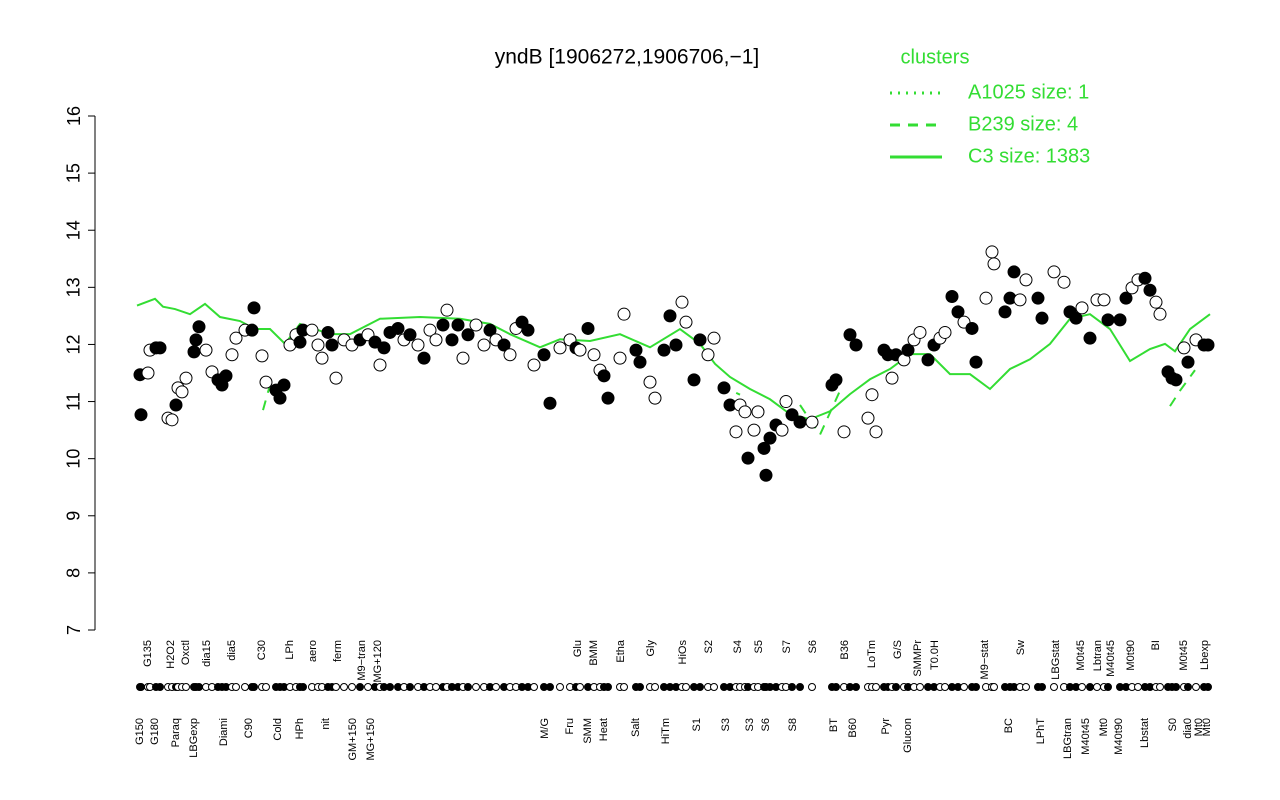 The height and width of the screenshot is (800, 1280). What do you see at coordinates (140, 731) in the screenshot?
I see `x-tick-label: G150` at bounding box center [140, 731].